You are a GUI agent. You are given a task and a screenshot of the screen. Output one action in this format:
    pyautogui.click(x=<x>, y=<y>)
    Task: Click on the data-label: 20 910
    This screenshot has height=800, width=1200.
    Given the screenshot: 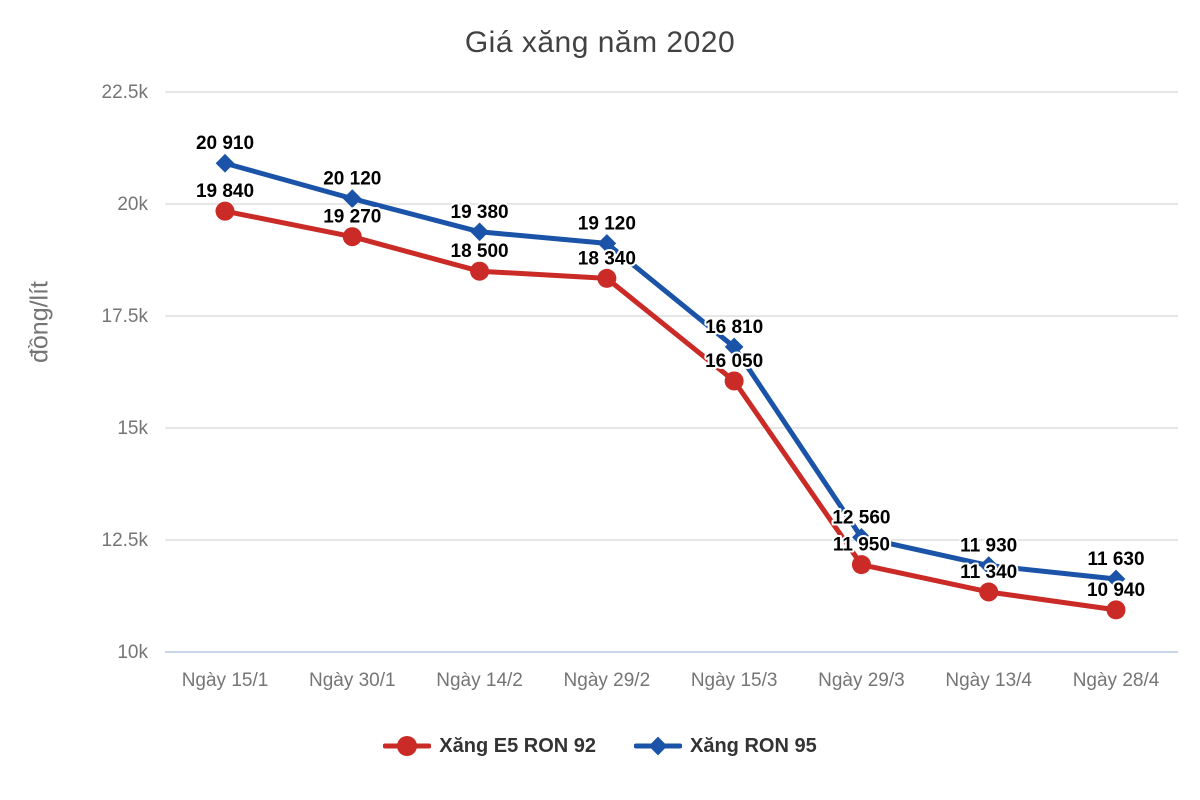 What is the action you would take?
    pyautogui.click(x=225, y=143)
    